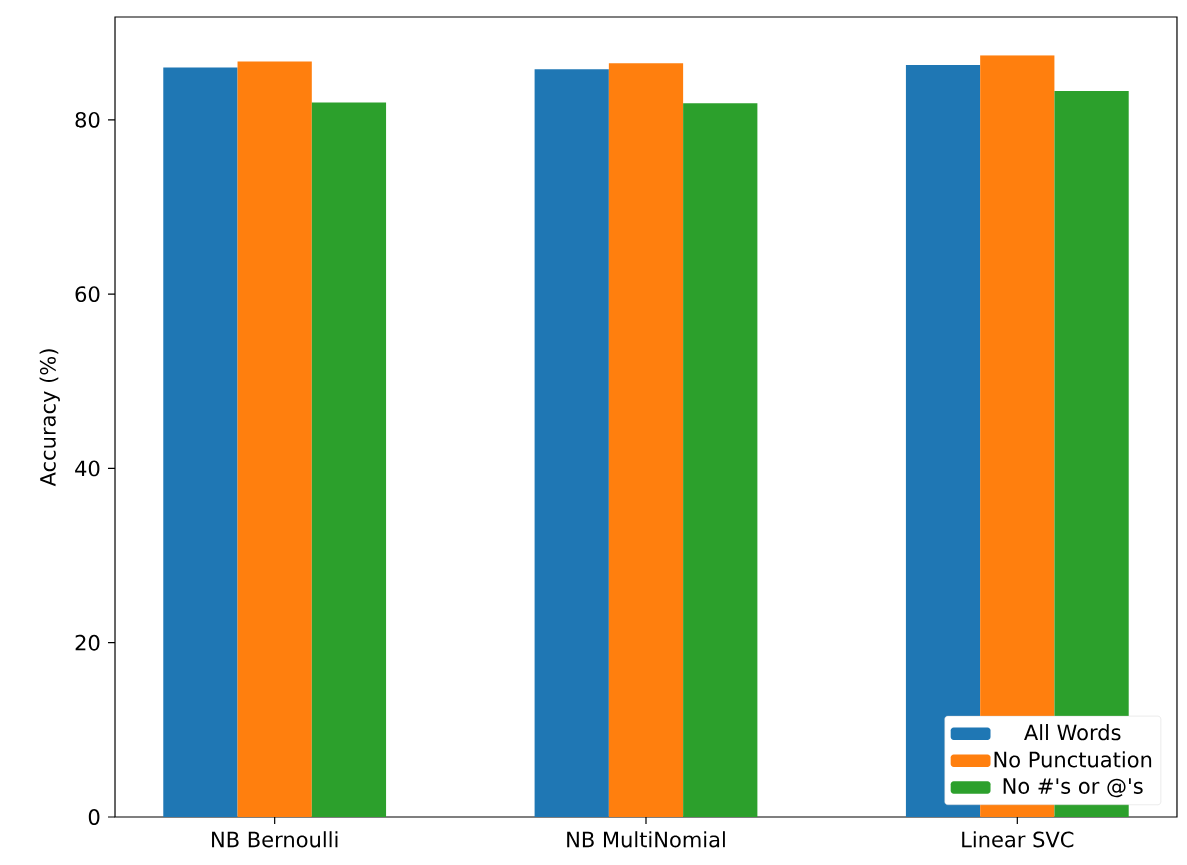 The height and width of the screenshot is (865, 1187). I want to click on y-tick-label: 0, so click(94, 817).